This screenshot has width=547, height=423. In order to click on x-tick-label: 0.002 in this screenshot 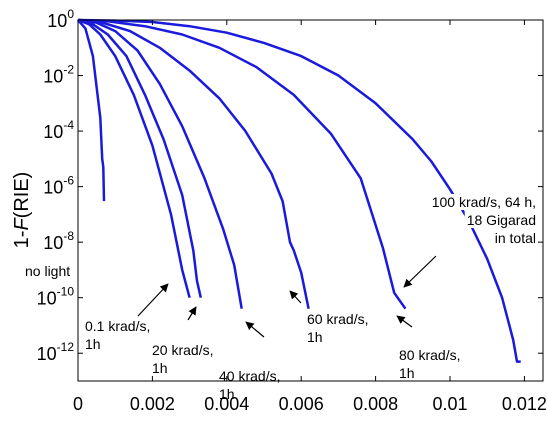, I will do `click(152, 404)`.